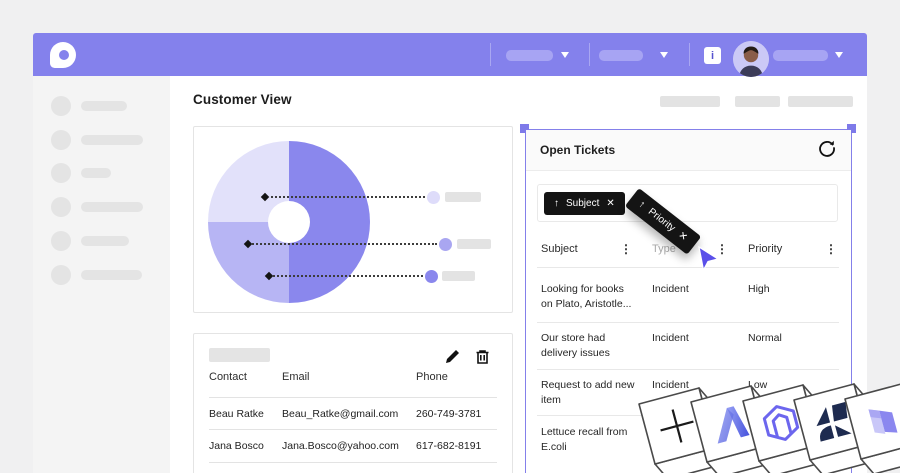  What do you see at coordinates (834, 421) in the screenshot?
I see `zendesk-icon` at bounding box center [834, 421].